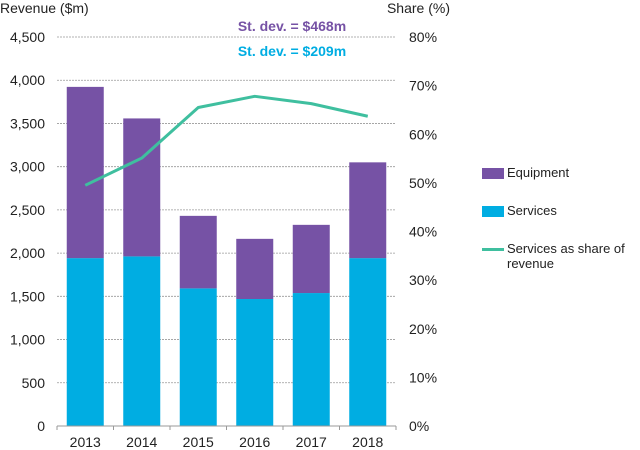 The height and width of the screenshot is (450, 640). Describe the element at coordinates (27, 167) in the screenshot. I see `y-tick-label: 3,000` at that location.